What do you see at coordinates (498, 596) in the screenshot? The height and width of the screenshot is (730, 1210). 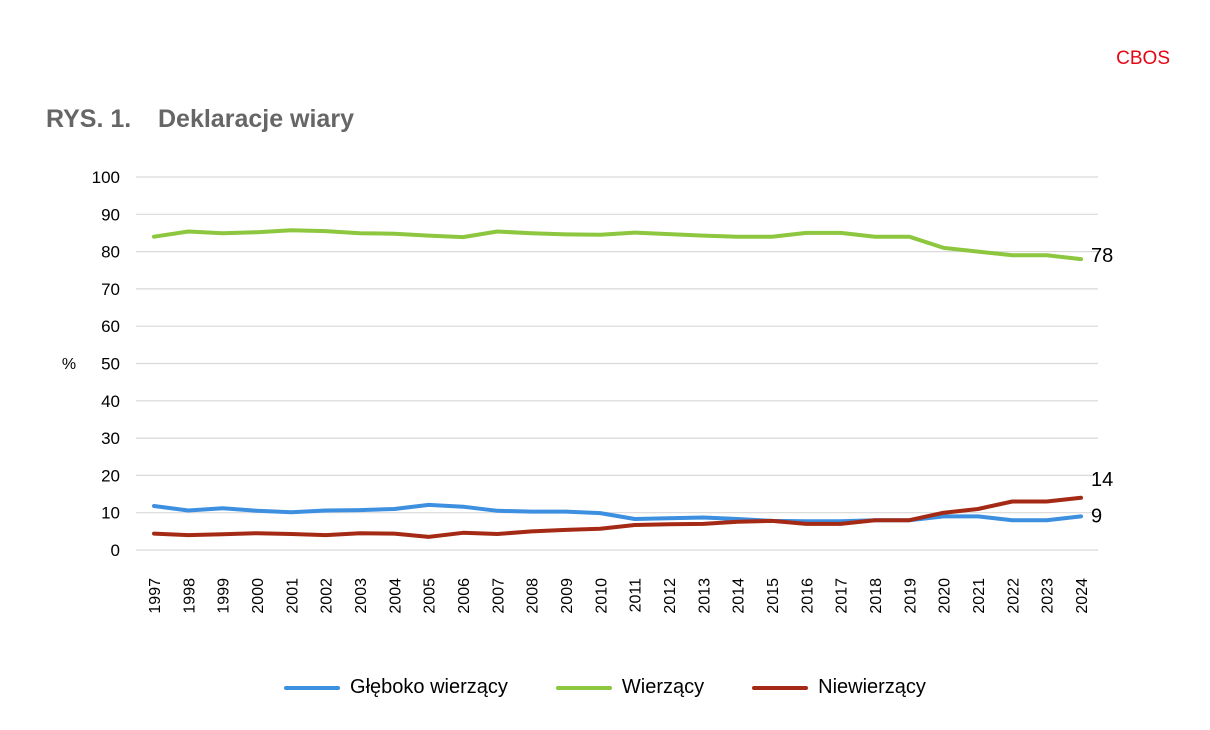 I see `x-tick-label: 2007` at bounding box center [498, 596].